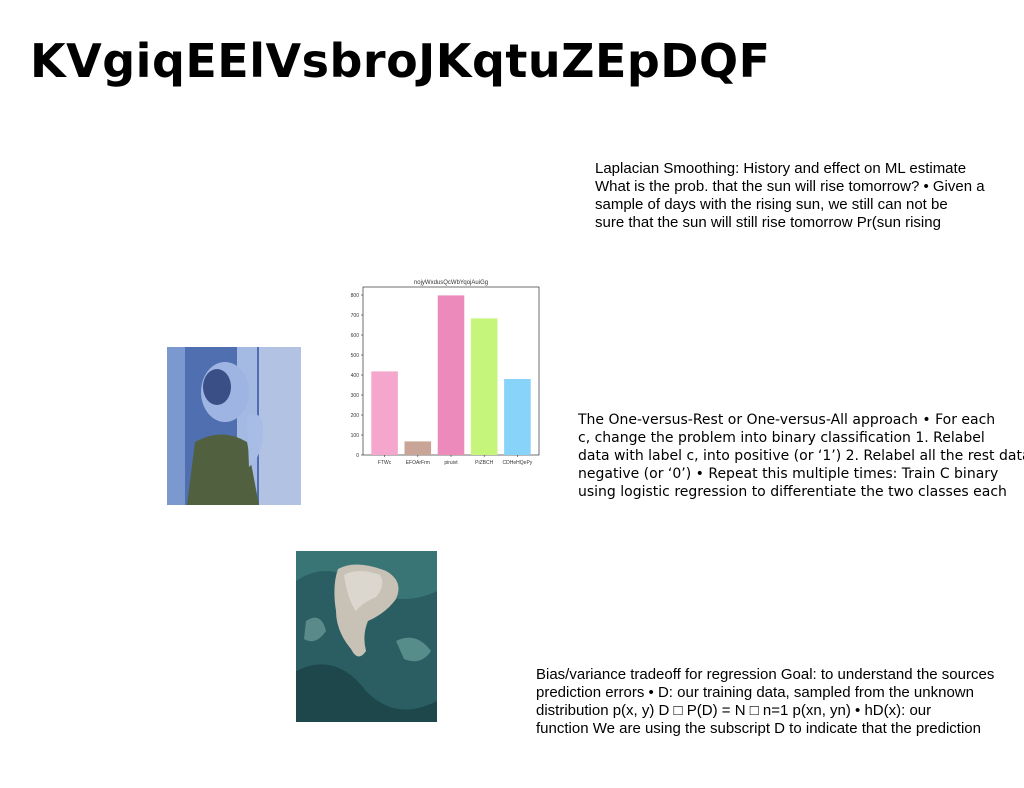 This screenshot has width=1024, height=788. Describe the element at coordinates (418, 463) in the screenshot. I see `x-tick-label: EFOArFrm` at that location.